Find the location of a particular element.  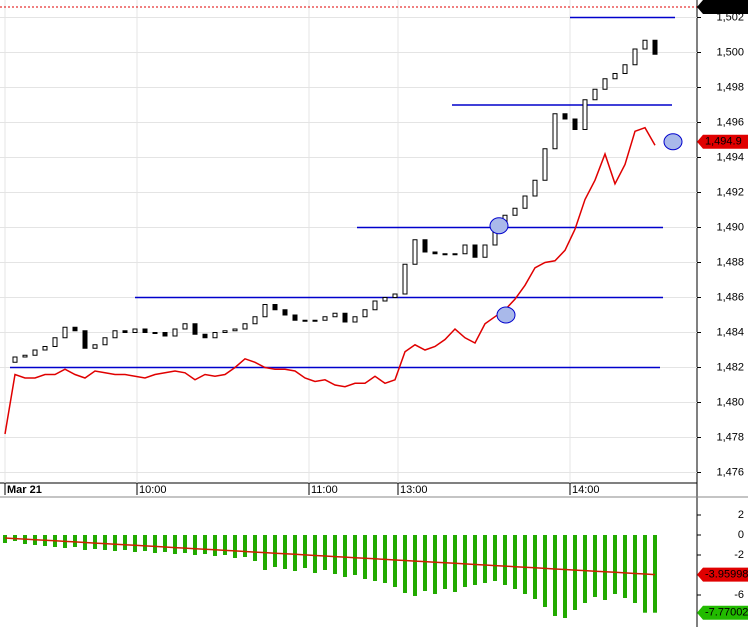

y-tick-label: 1,486 is located at coordinates (730, 297).